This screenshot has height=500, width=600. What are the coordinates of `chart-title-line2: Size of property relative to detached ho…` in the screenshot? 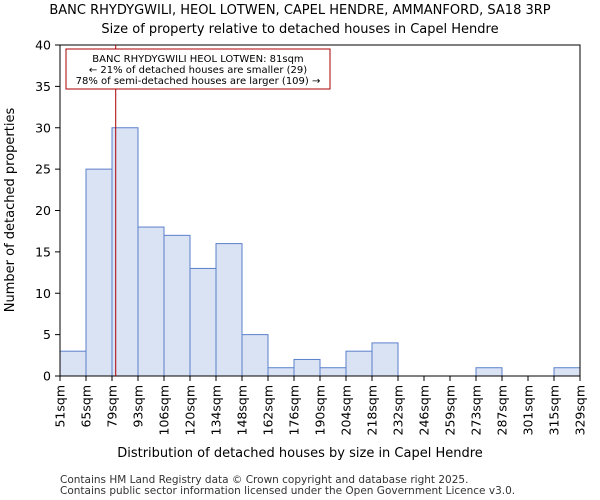 It's located at (299, 29).